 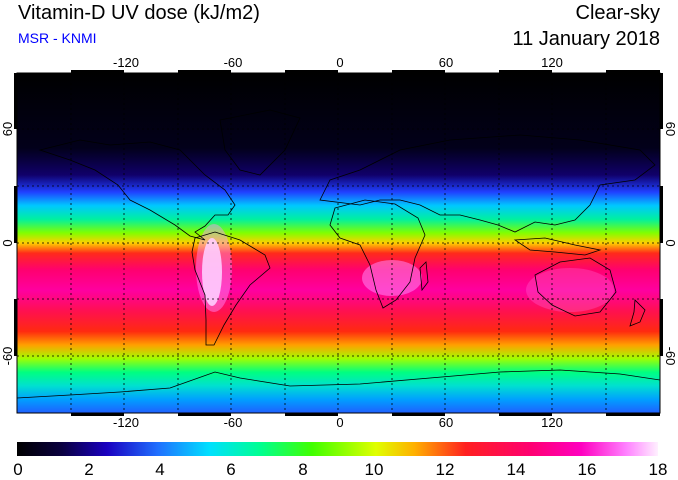 What do you see at coordinates (302, 469) in the screenshot?
I see `colorbar-label: 8` at bounding box center [302, 469].